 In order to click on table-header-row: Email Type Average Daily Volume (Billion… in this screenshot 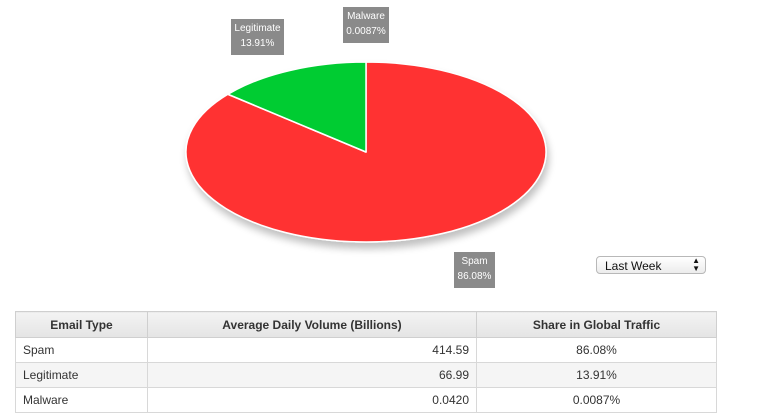, I will do `click(366, 324)`.